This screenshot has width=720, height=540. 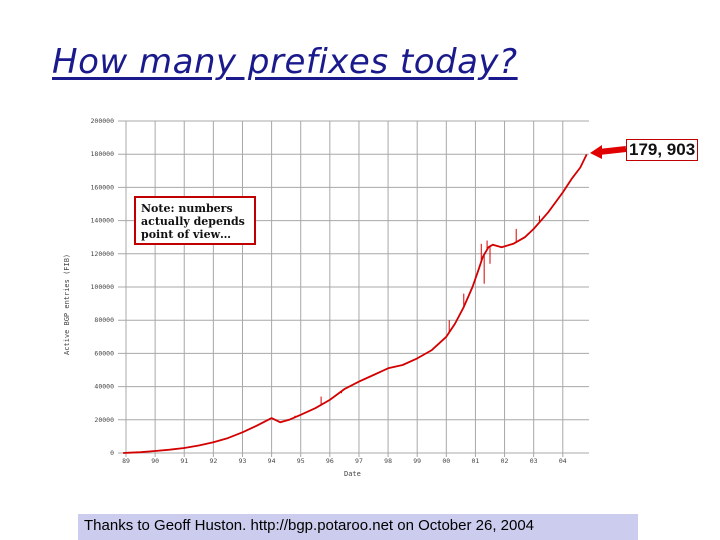 I want to click on callout-arrow, so click(x=608, y=152).